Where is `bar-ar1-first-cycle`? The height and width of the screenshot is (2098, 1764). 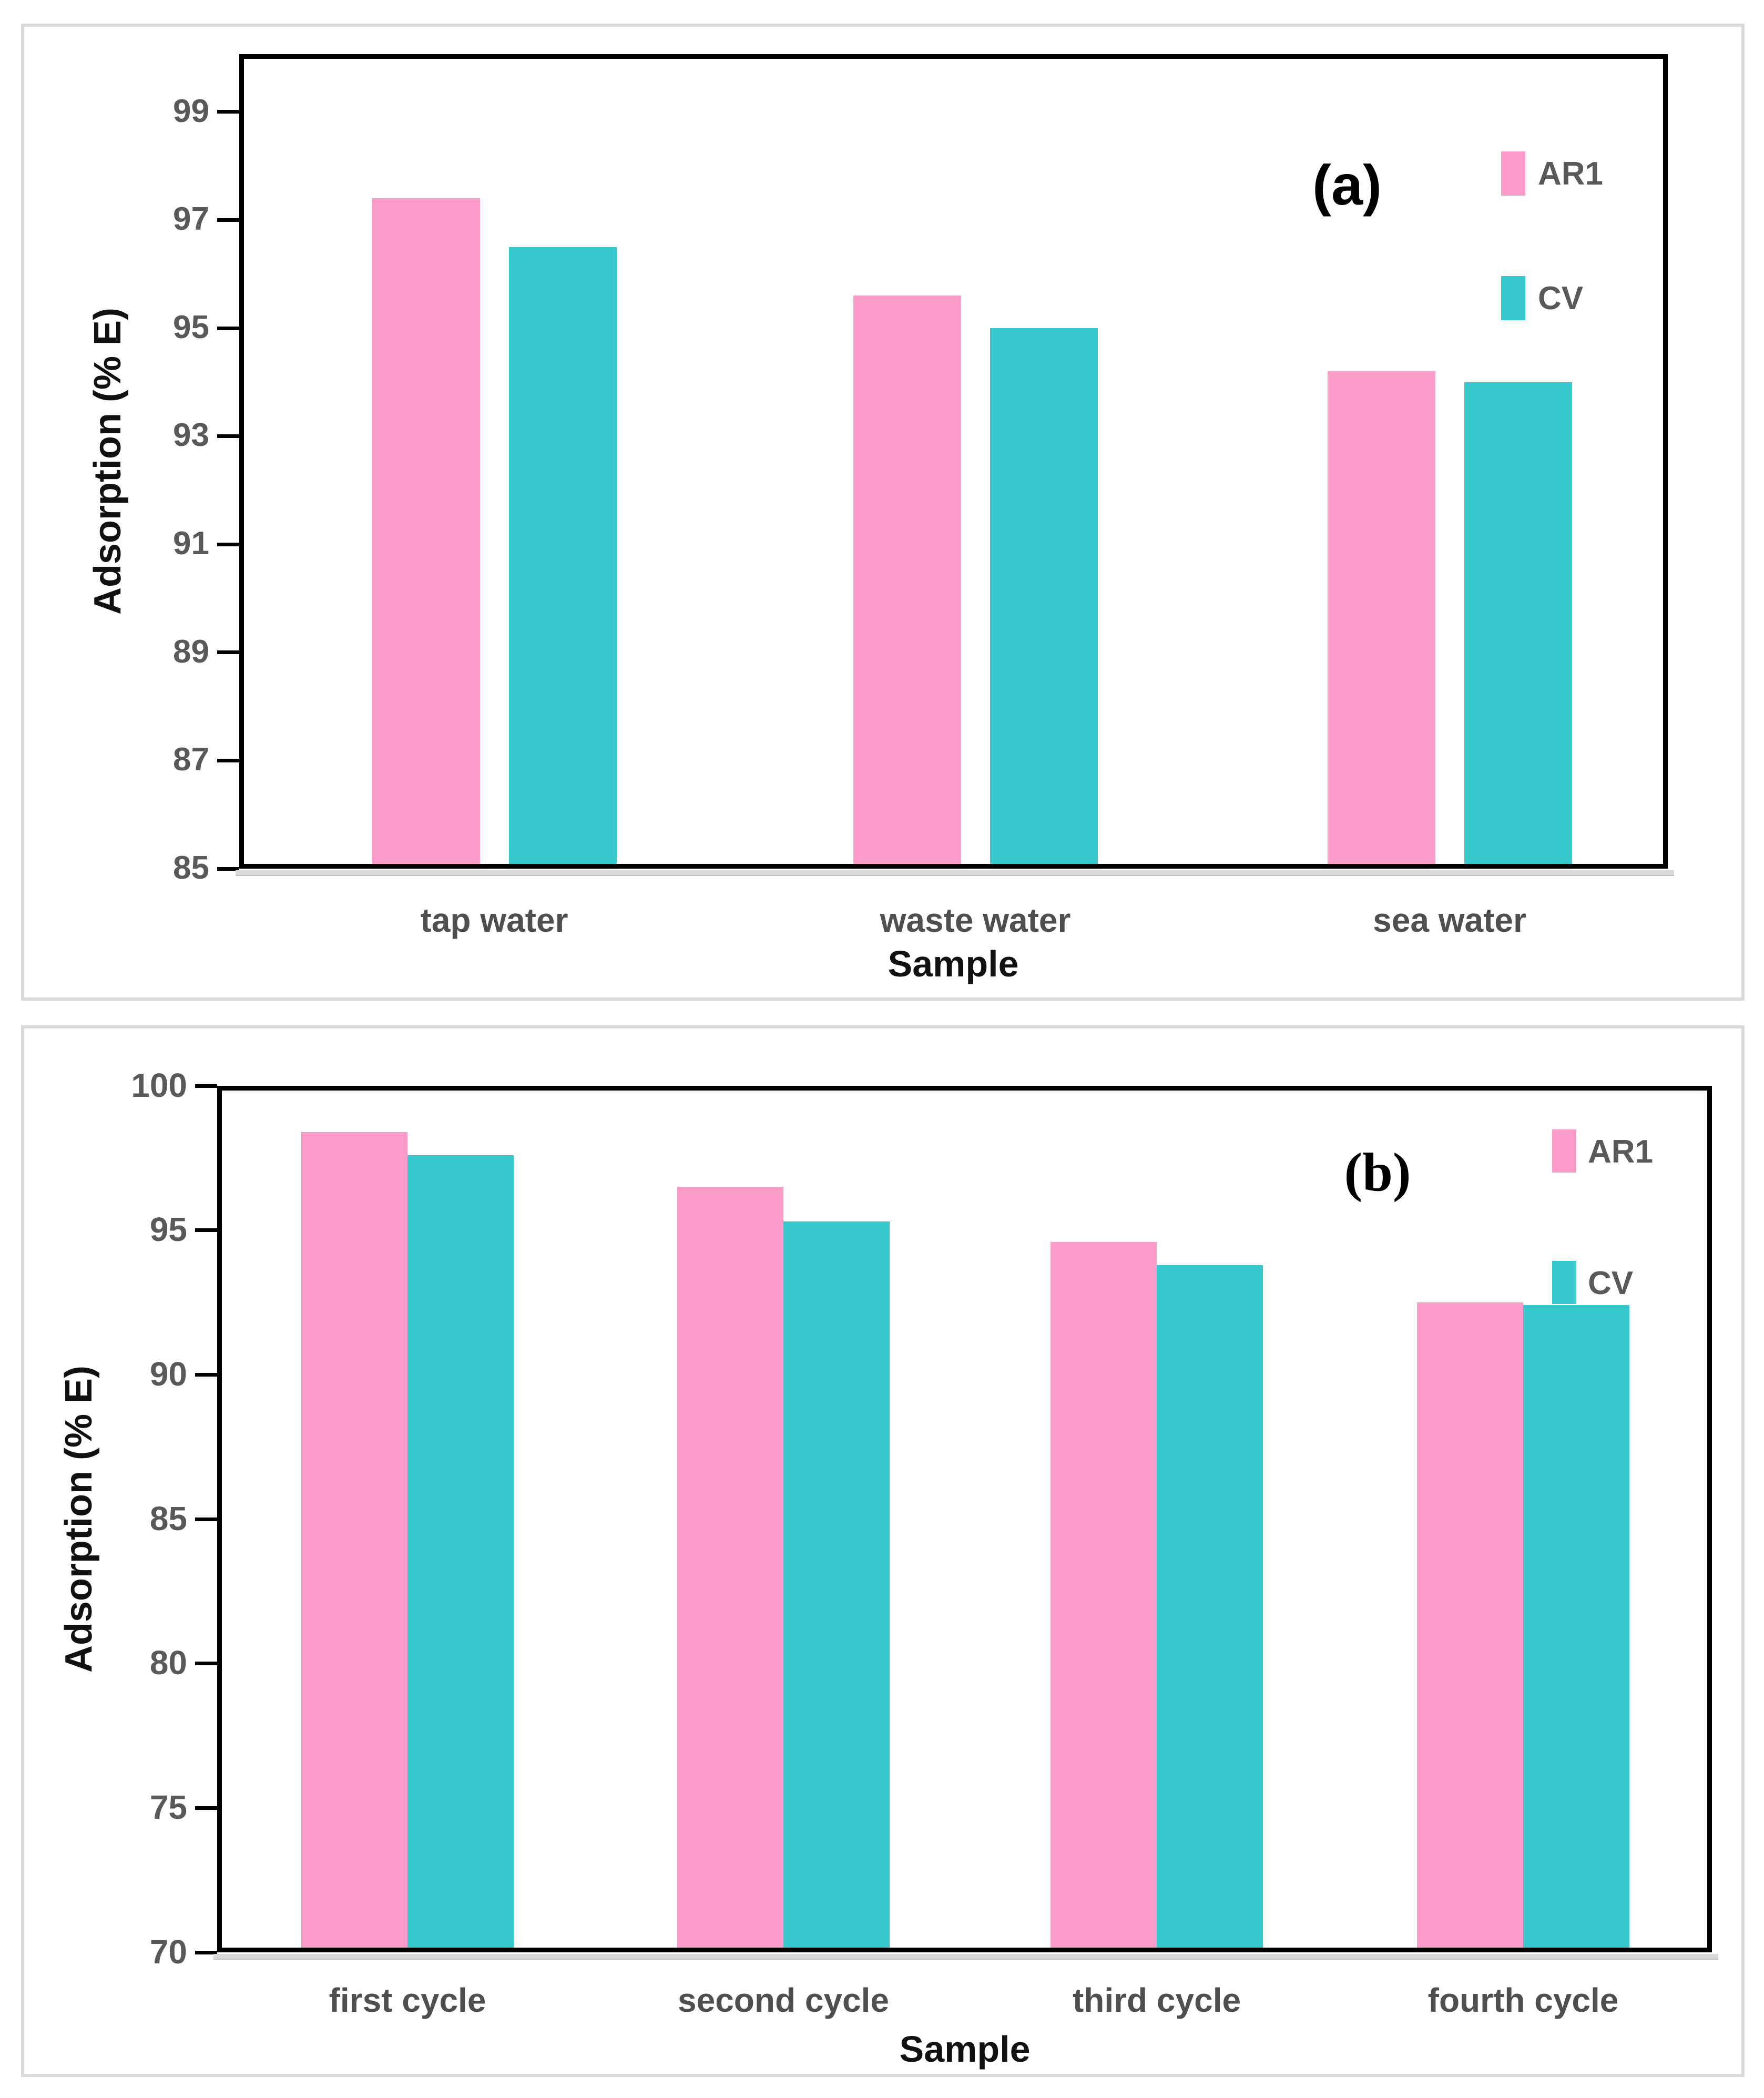 bar-ar1-first-cycle is located at coordinates (354, 1542).